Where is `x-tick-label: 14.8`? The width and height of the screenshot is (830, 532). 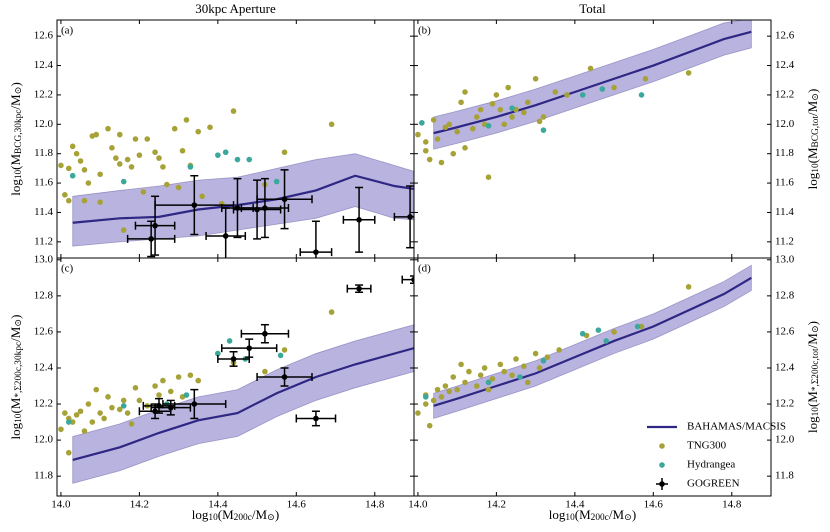
x-tick-label: 14.8 is located at coordinates (375, 505).